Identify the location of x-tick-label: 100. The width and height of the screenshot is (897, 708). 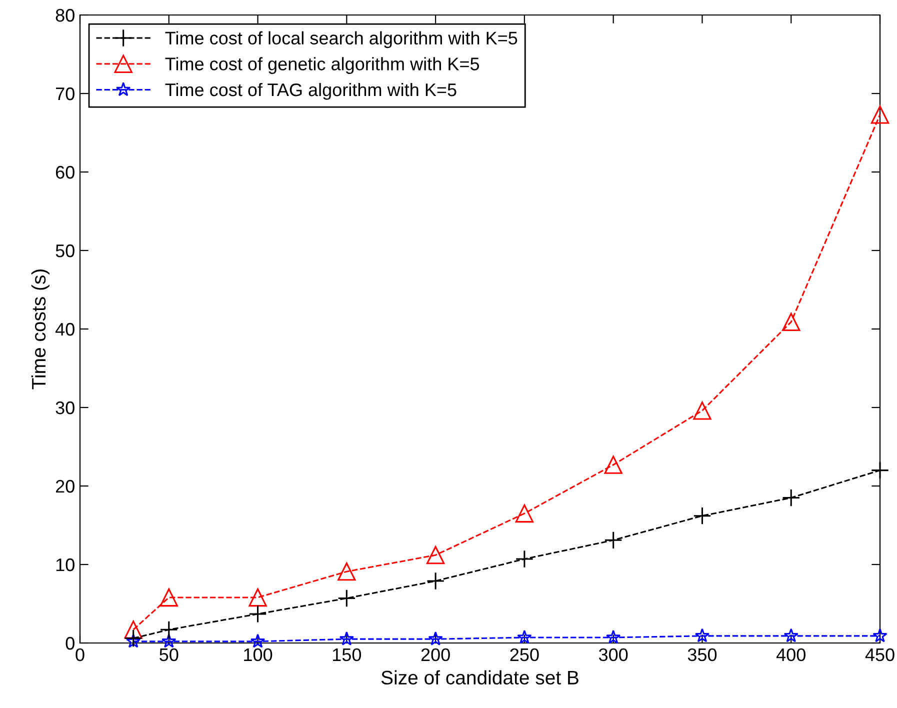
(258, 655).